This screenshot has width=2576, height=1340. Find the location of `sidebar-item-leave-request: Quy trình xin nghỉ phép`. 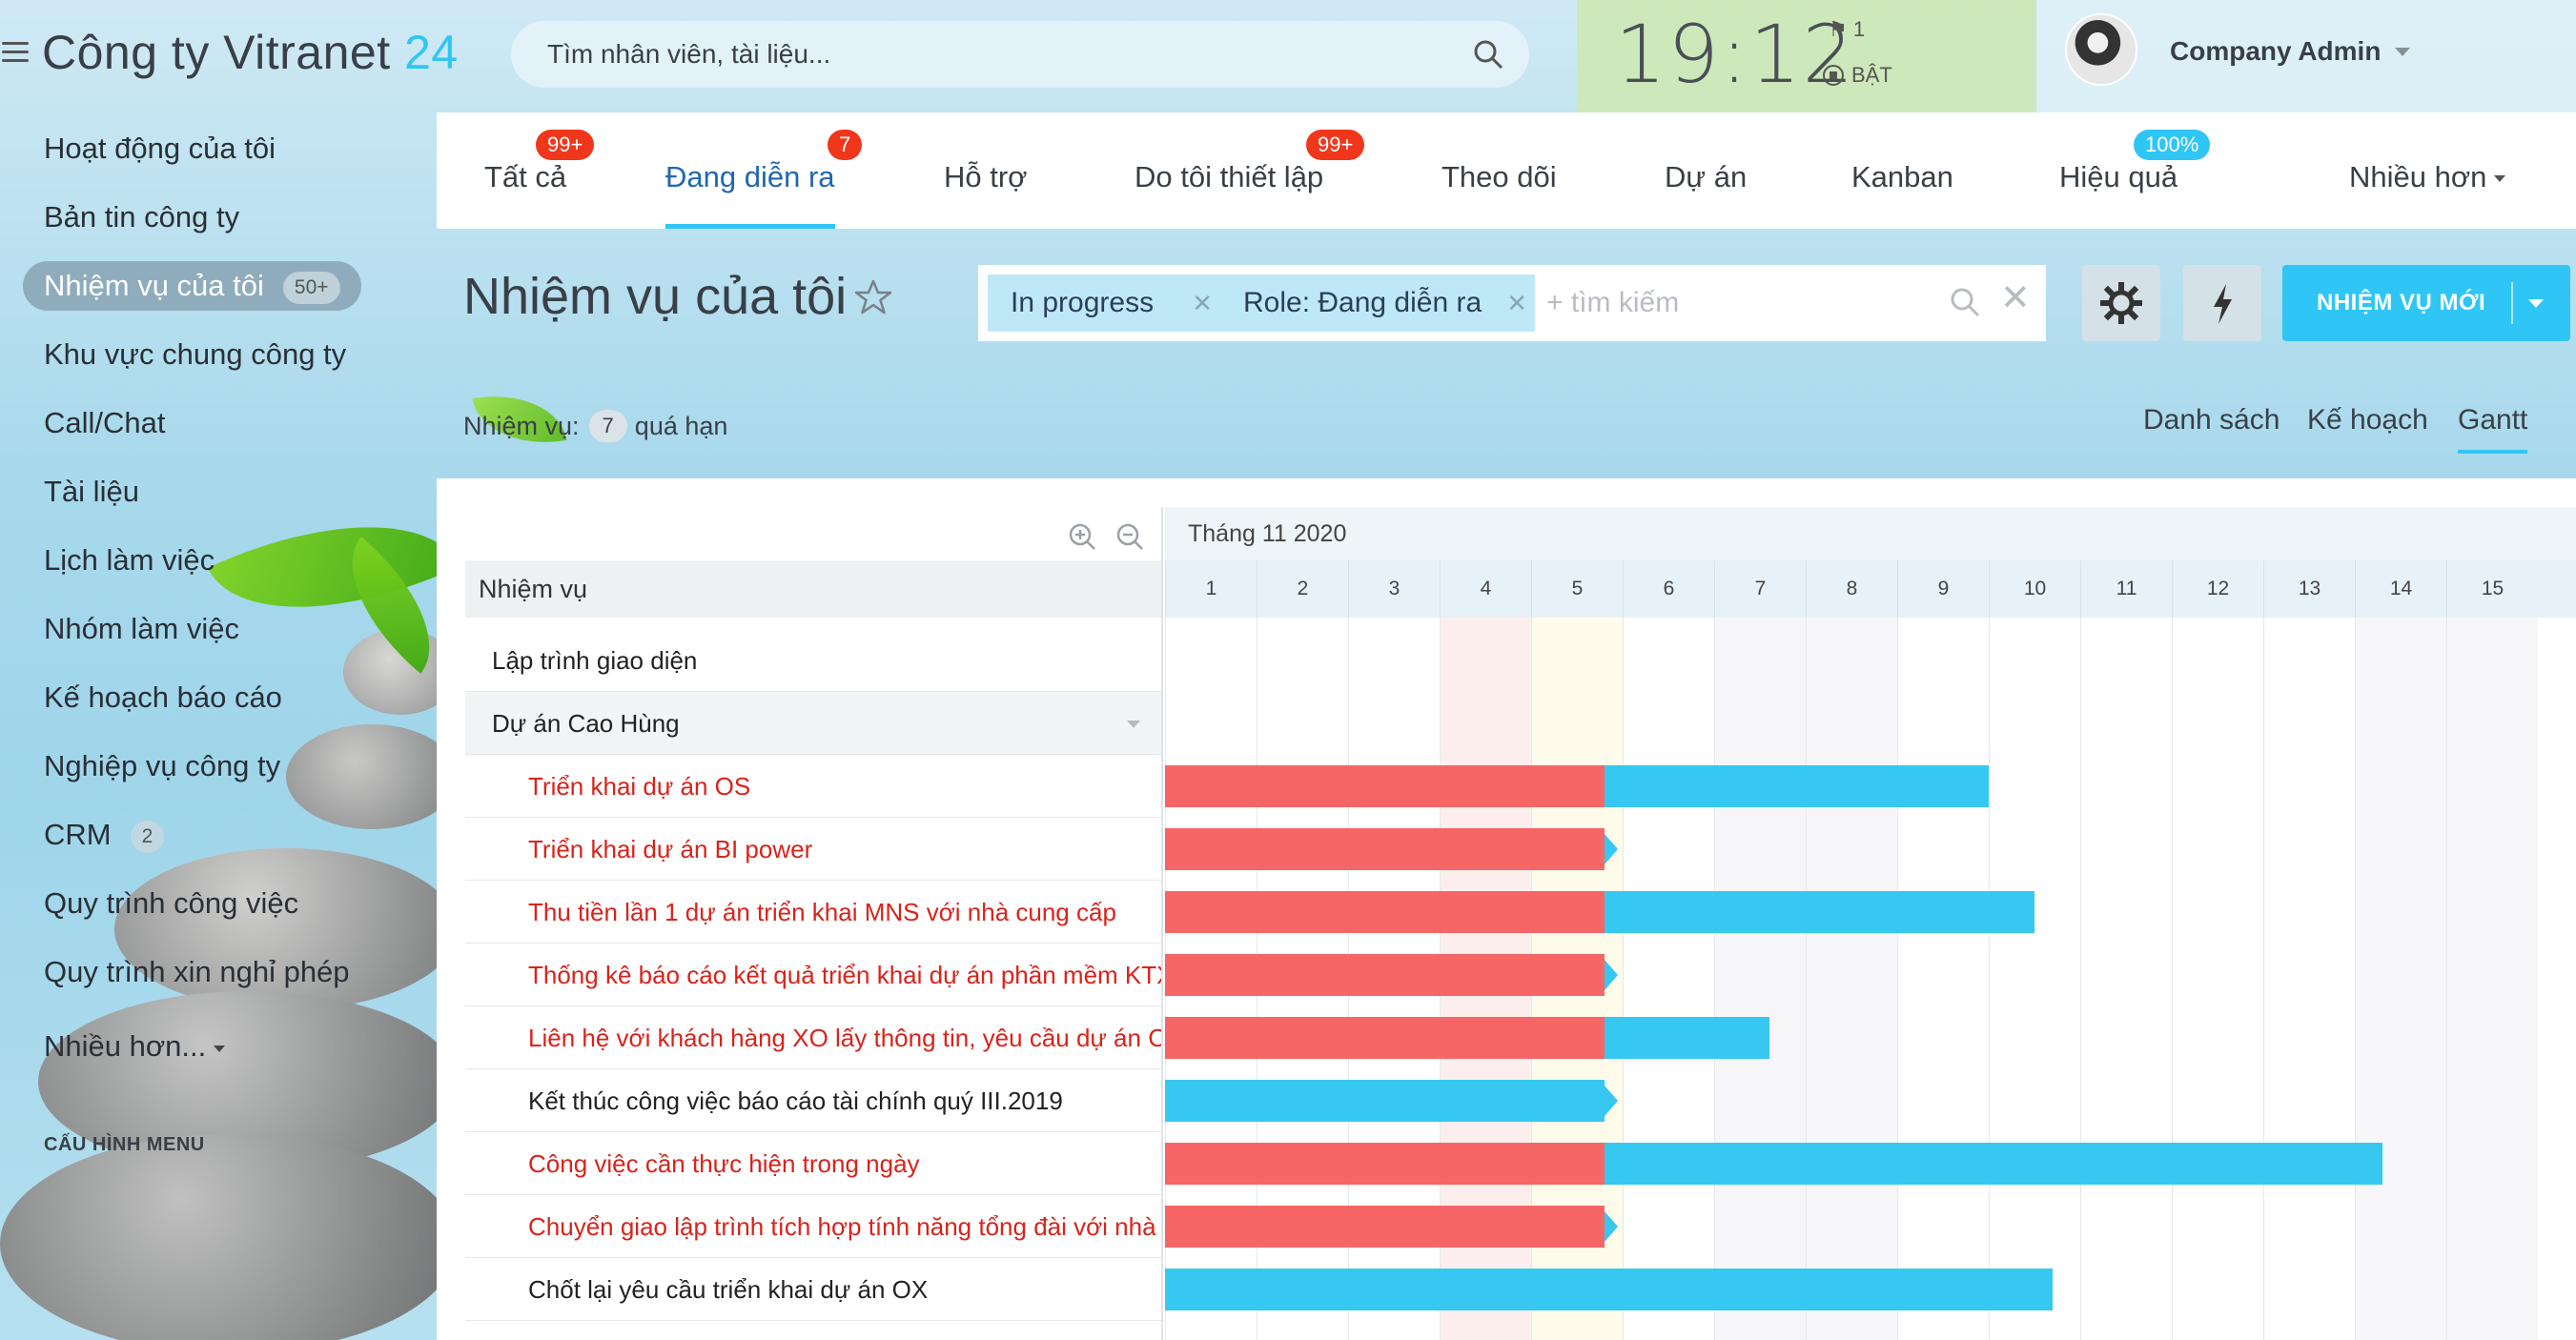

sidebar-item-leave-request: Quy trình xin nghỉ phép is located at coordinates (197, 972).